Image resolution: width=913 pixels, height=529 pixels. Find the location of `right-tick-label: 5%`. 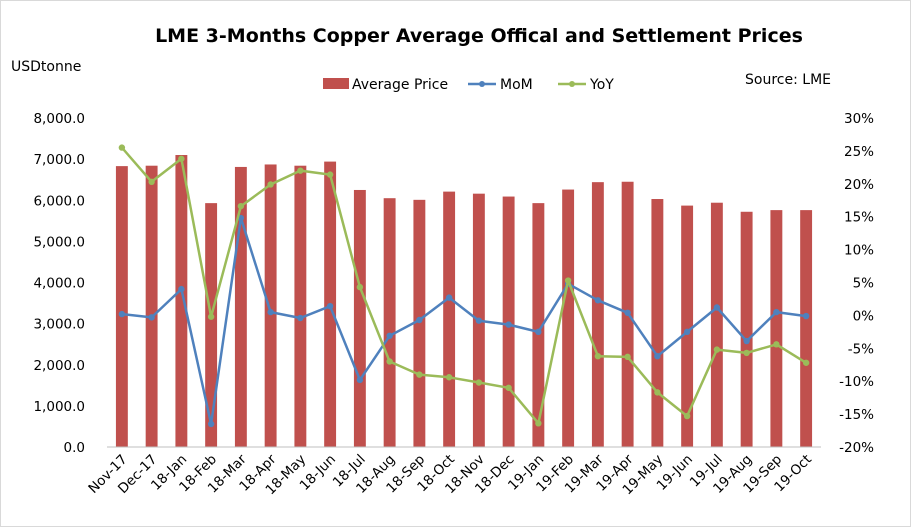

right-tick-label: 5% is located at coordinates (864, 284).